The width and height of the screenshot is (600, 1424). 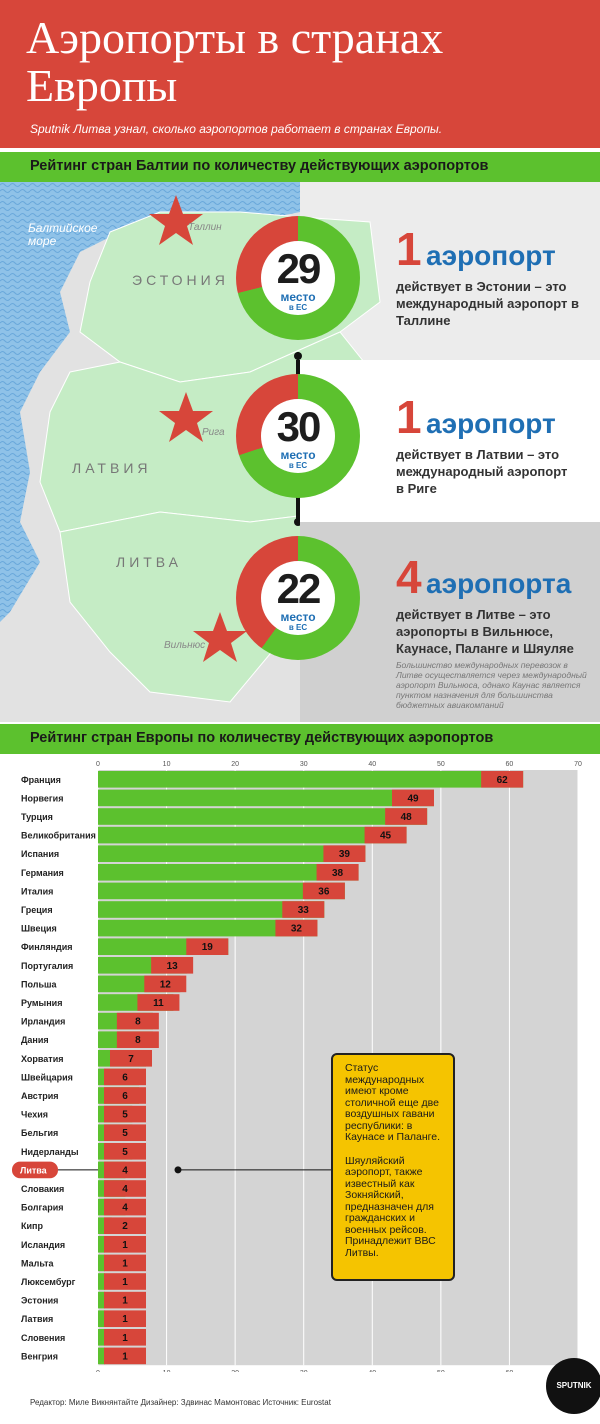 I want to click on rank-estonia: 29, so click(x=299, y=268).